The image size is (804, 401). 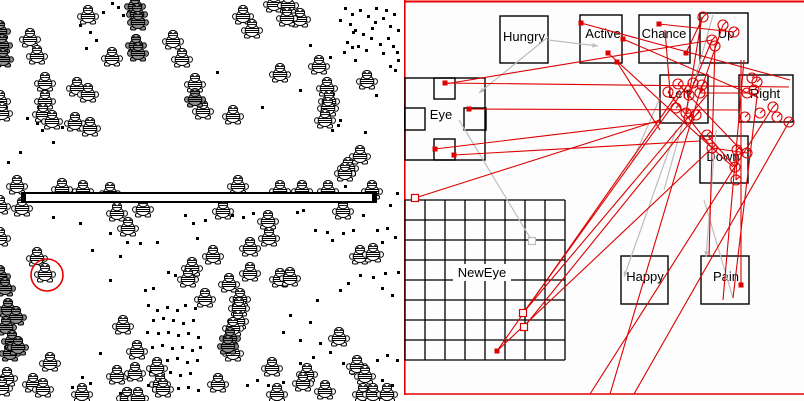 What do you see at coordinates (725, 280) in the screenshot?
I see `neuron-box-pain` at bounding box center [725, 280].